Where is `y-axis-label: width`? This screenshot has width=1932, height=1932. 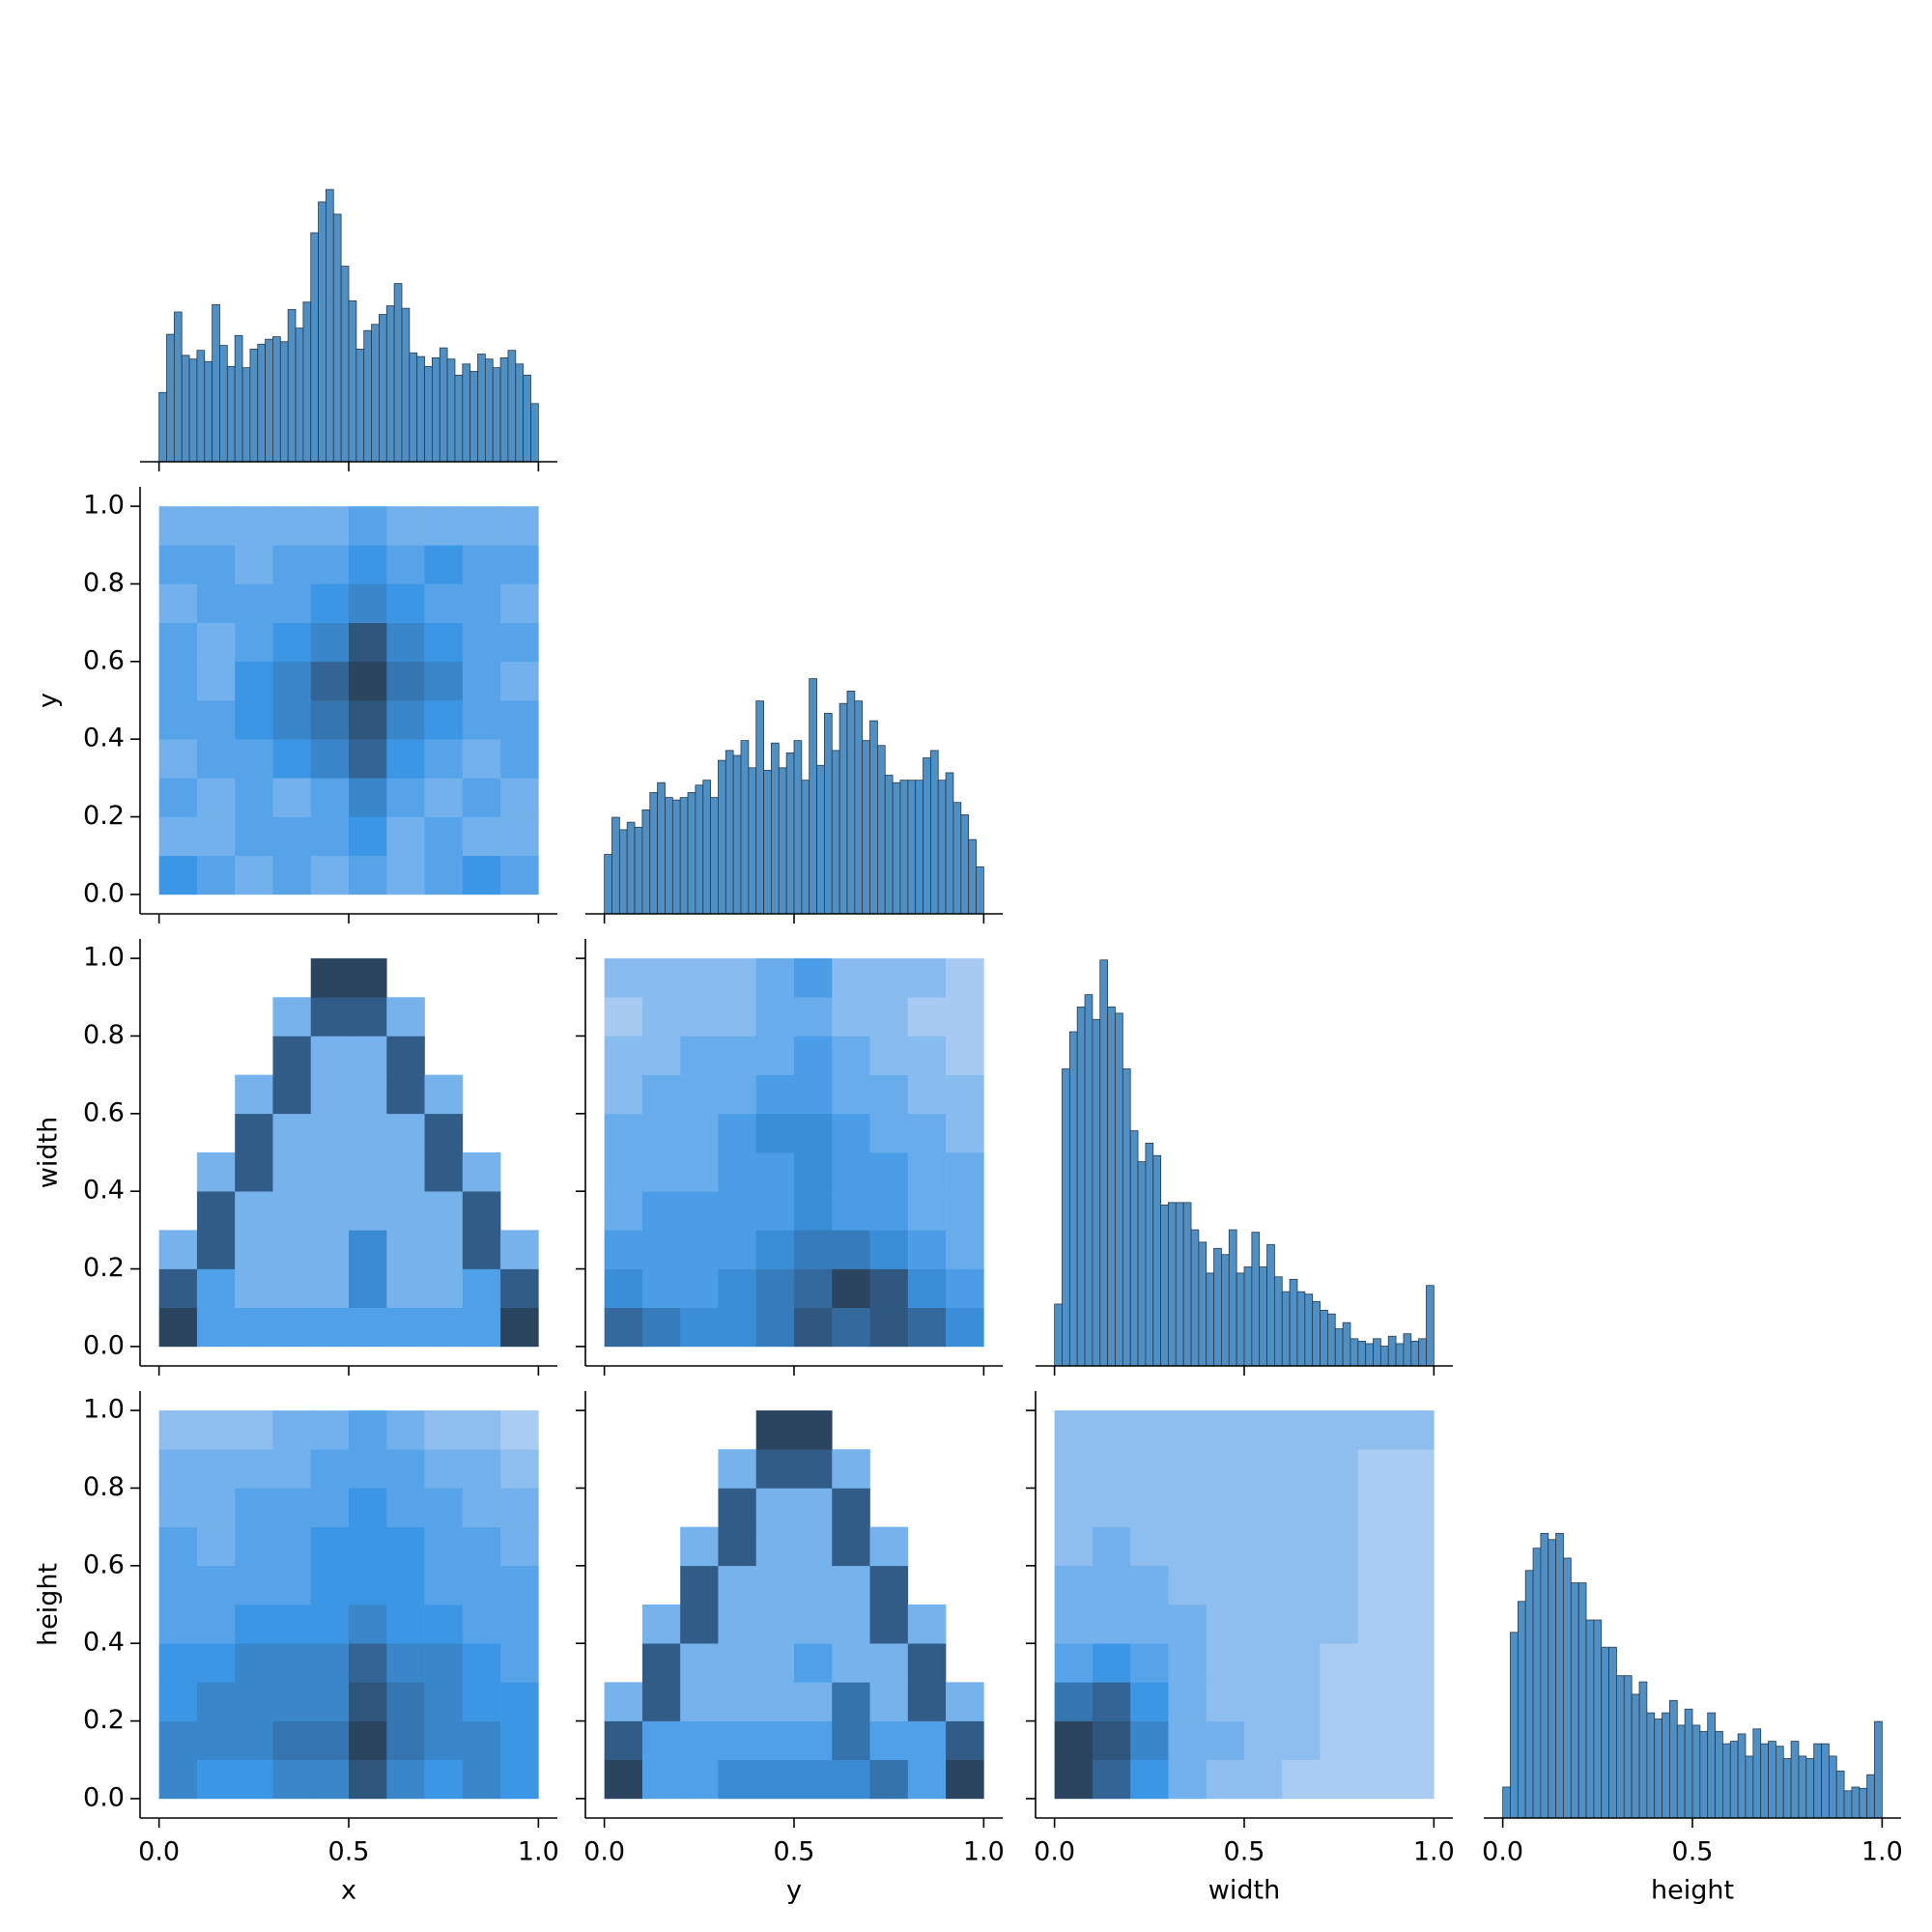 y-axis-label: width is located at coordinates (49, 1152).